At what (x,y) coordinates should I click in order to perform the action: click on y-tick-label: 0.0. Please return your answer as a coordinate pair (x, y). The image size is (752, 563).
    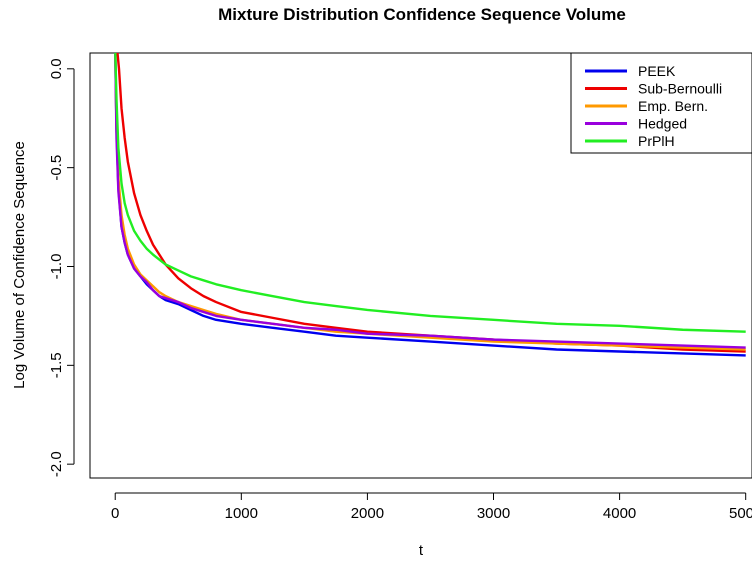
    Looking at the image, I should click on (56, 68).